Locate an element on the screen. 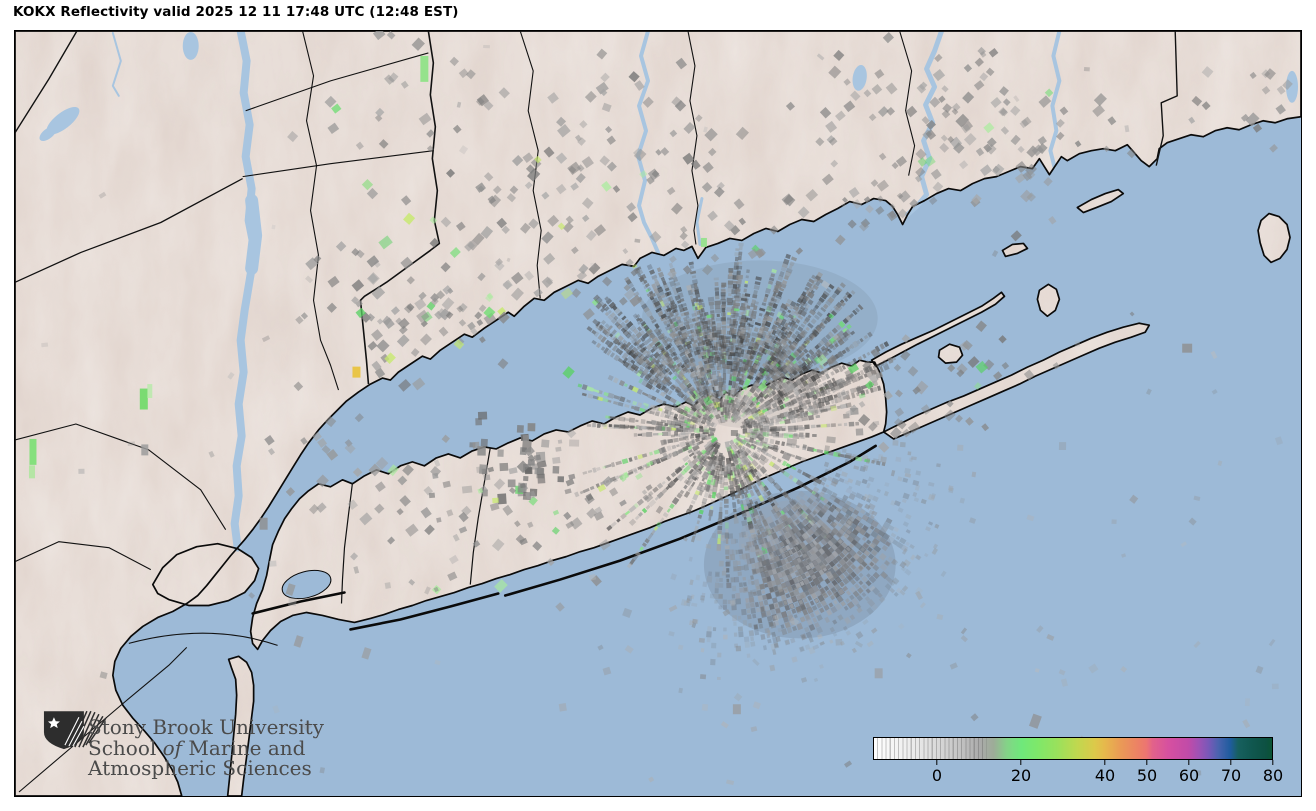 This screenshot has width=1316, height=811. colorbar-gradient is located at coordinates (1073, 748).